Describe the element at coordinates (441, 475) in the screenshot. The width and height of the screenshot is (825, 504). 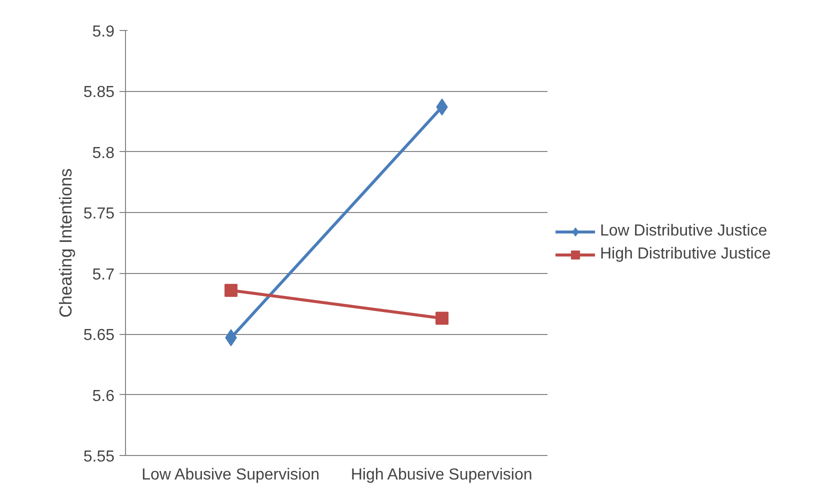
I see `x-tick-label: High Abusive Supervision` at that location.